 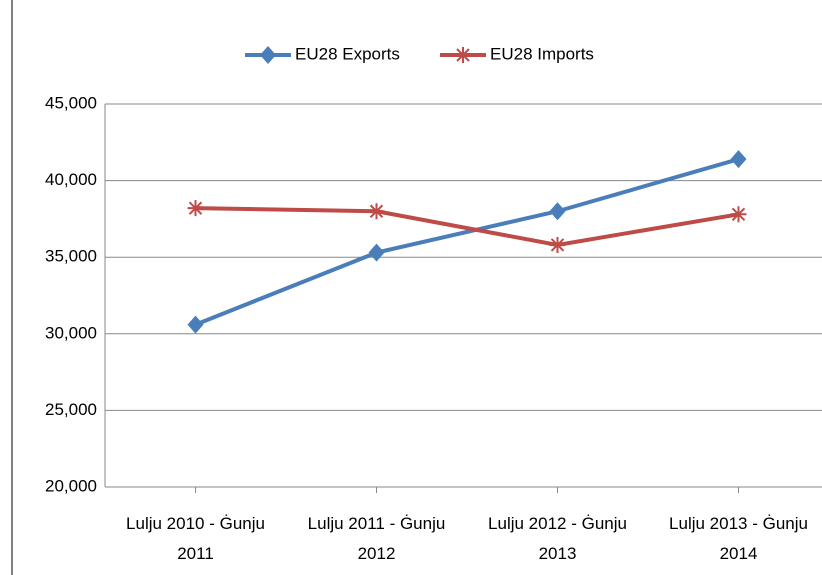 What do you see at coordinates (738, 538) in the screenshot?
I see `x-tick-label: Lulju 2013 - Ġunju 2014` at bounding box center [738, 538].